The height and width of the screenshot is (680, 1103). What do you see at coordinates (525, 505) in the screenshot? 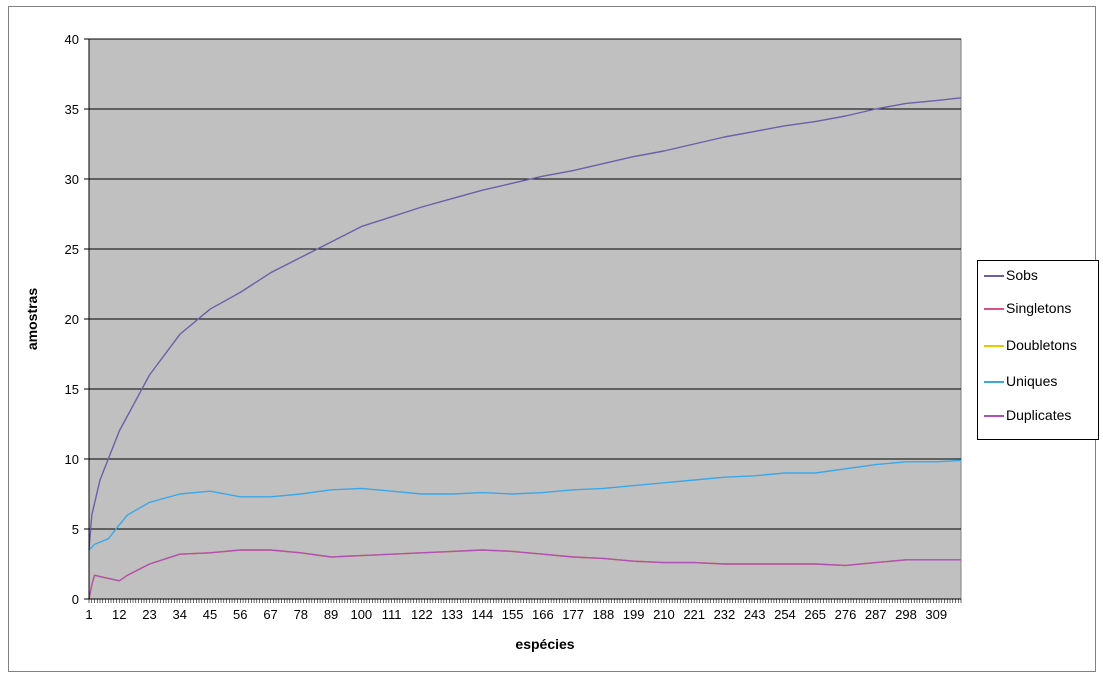
I see `series-line-uniques` at bounding box center [525, 505].